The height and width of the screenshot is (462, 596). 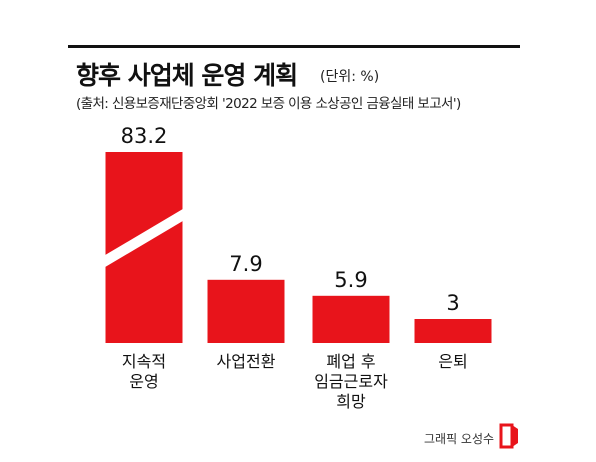 What do you see at coordinates (144, 238) in the screenshot?
I see `axis-break-mark` at bounding box center [144, 238].